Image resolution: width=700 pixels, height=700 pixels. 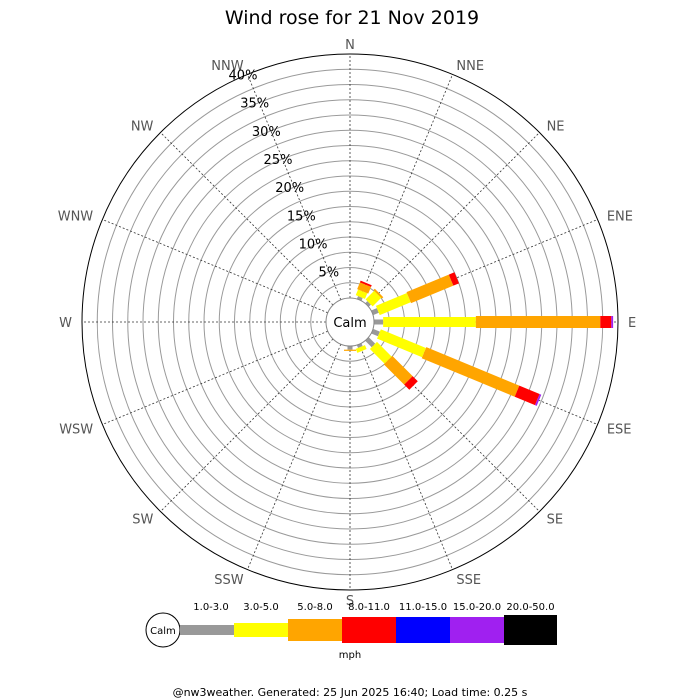 I want to click on spoke-sw, so click(x=247, y=425).